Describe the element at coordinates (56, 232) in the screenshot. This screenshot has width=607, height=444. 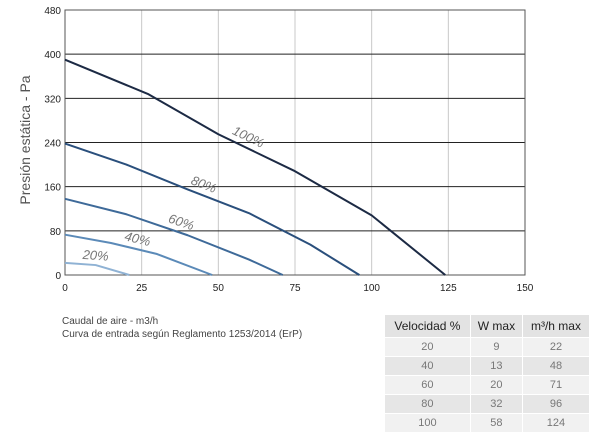
I see `y-tick-label: 80` at that location.